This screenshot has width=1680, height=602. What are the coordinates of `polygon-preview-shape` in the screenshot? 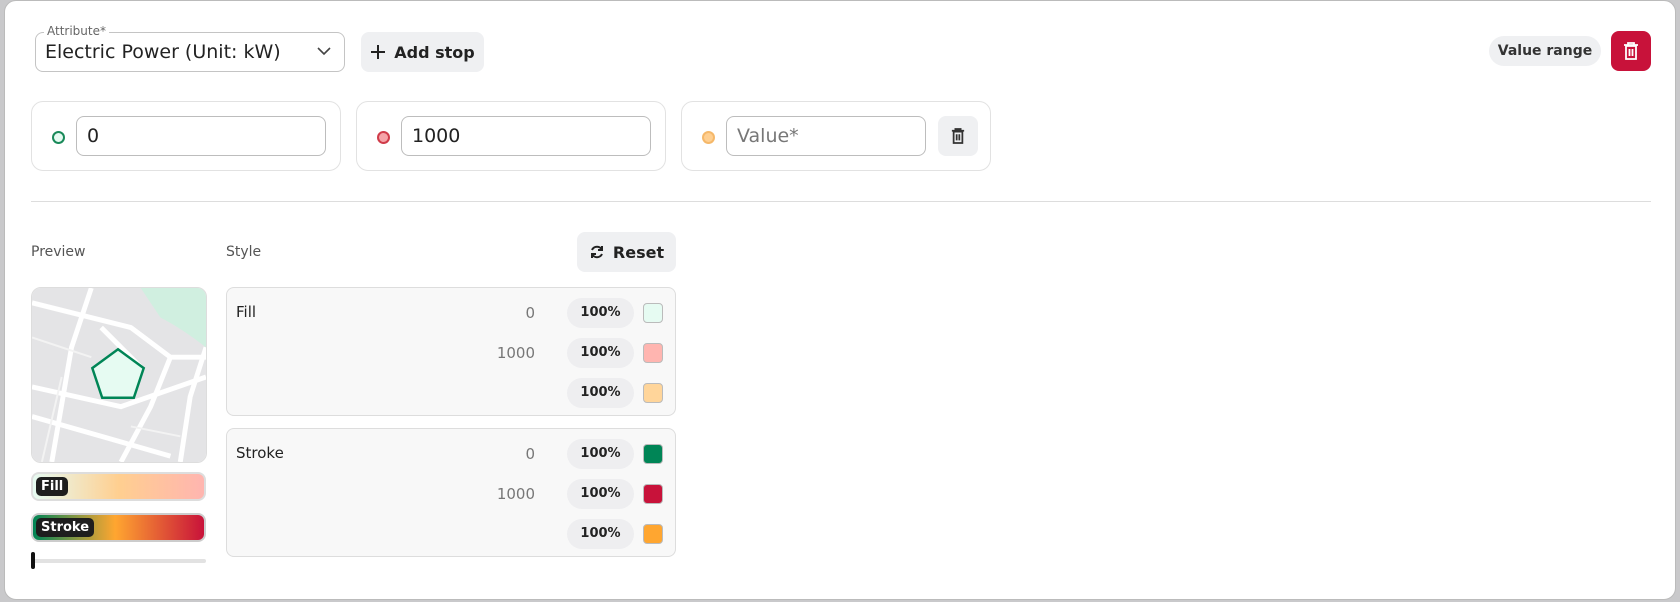 It's located at (118, 373).